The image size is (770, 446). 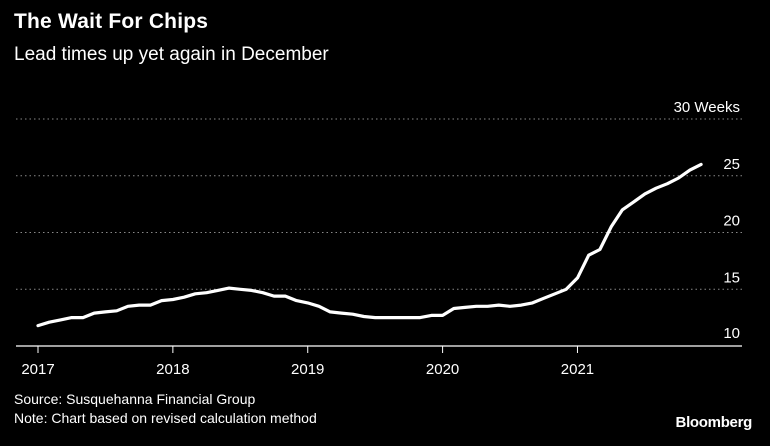 I want to click on y-tick-label: 15, so click(x=731, y=277).